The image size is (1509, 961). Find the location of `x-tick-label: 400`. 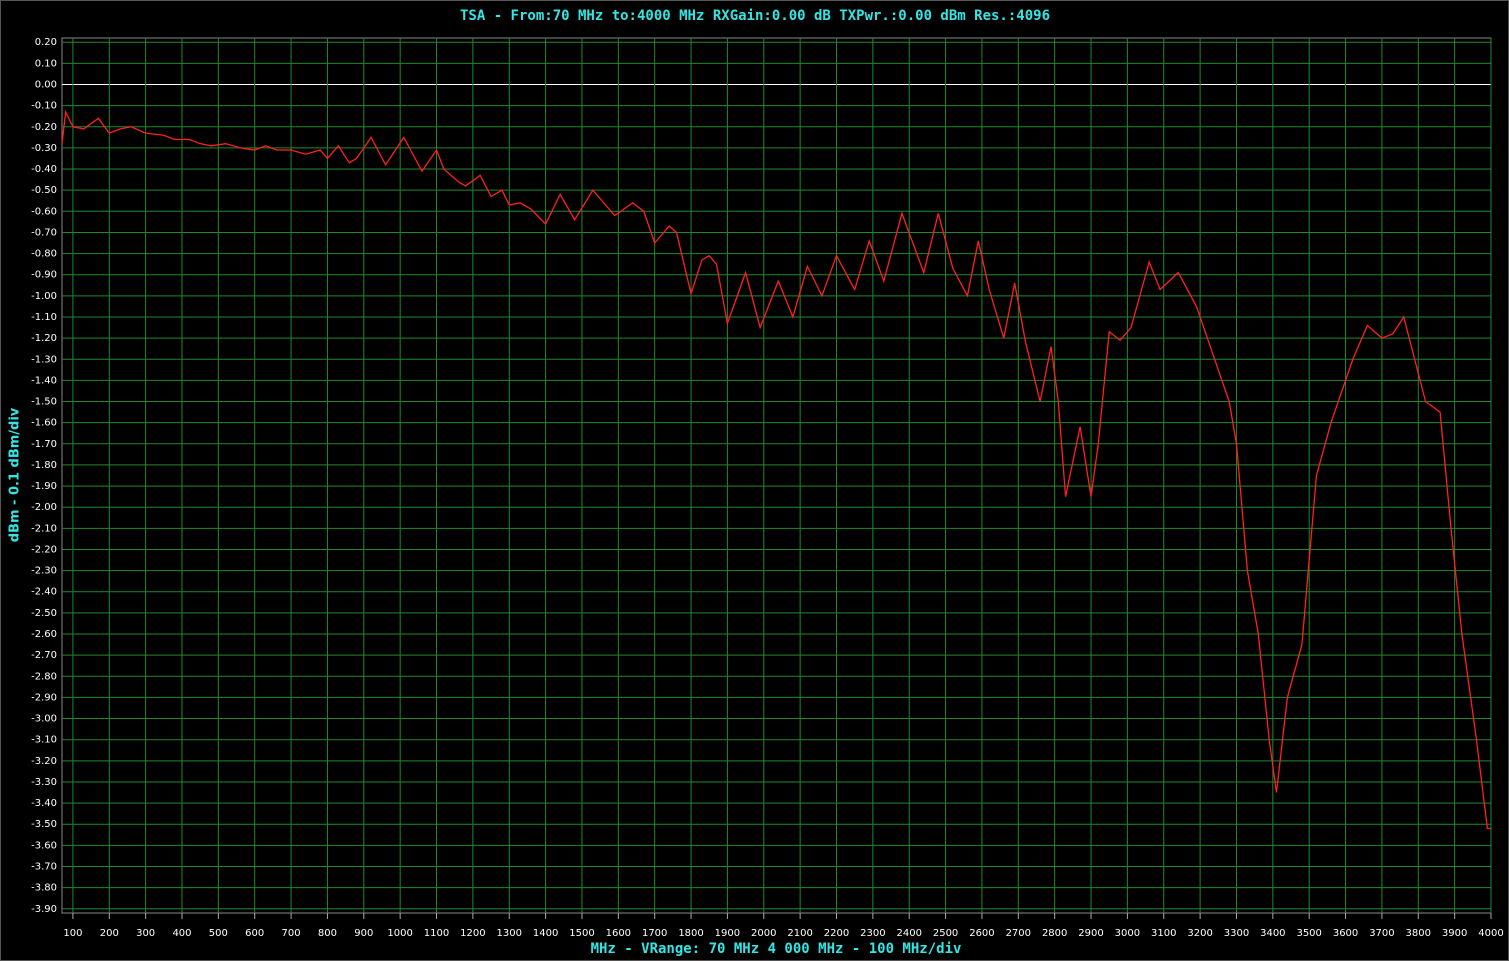

x-tick-label: 400 is located at coordinates (181, 933).